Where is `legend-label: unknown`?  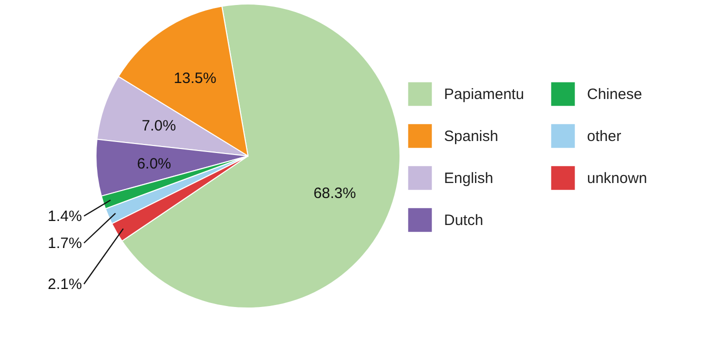 legend-label: unknown is located at coordinates (617, 178).